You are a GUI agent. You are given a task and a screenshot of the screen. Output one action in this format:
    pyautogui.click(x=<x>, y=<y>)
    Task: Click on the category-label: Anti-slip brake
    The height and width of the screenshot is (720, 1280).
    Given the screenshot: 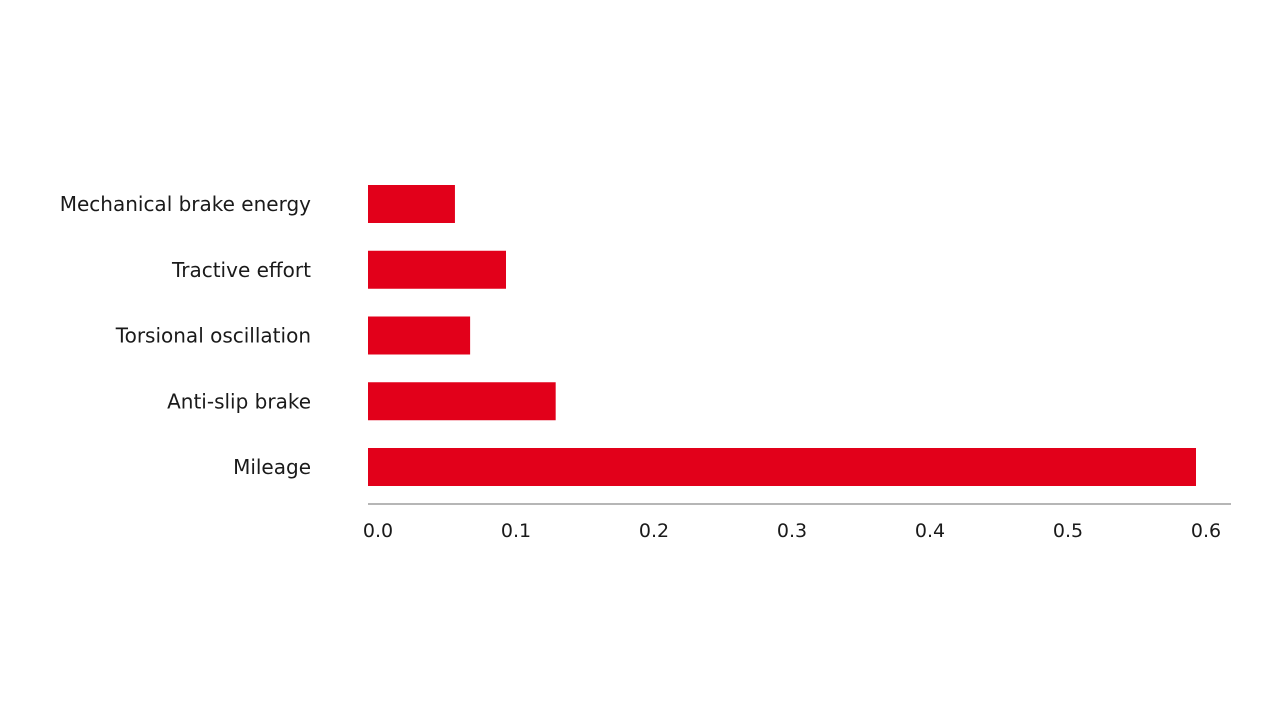 What is the action you would take?
    pyautogui.click(x=239, y=401)
    